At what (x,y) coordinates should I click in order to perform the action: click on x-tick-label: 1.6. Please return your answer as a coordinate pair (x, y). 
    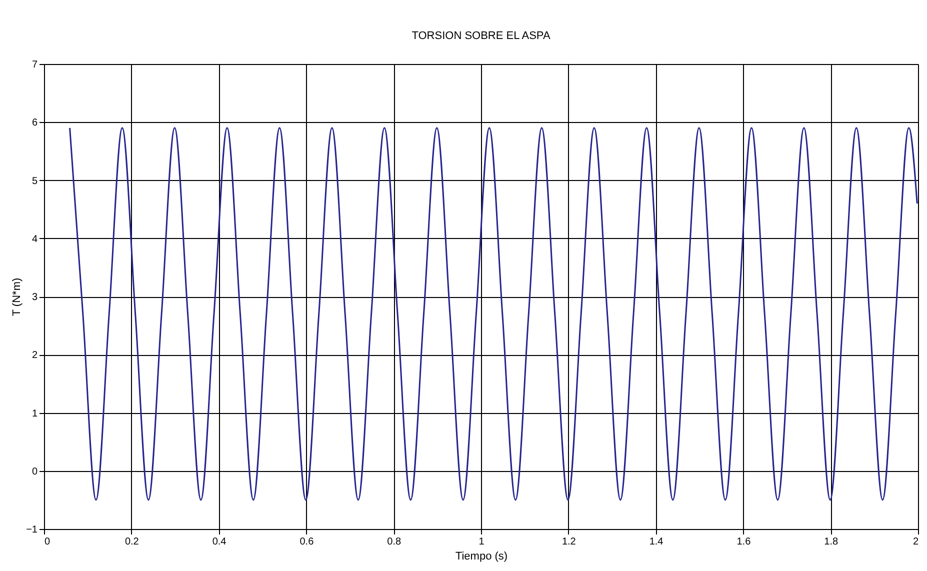
    Looking at the image, I should click on (744, 542).